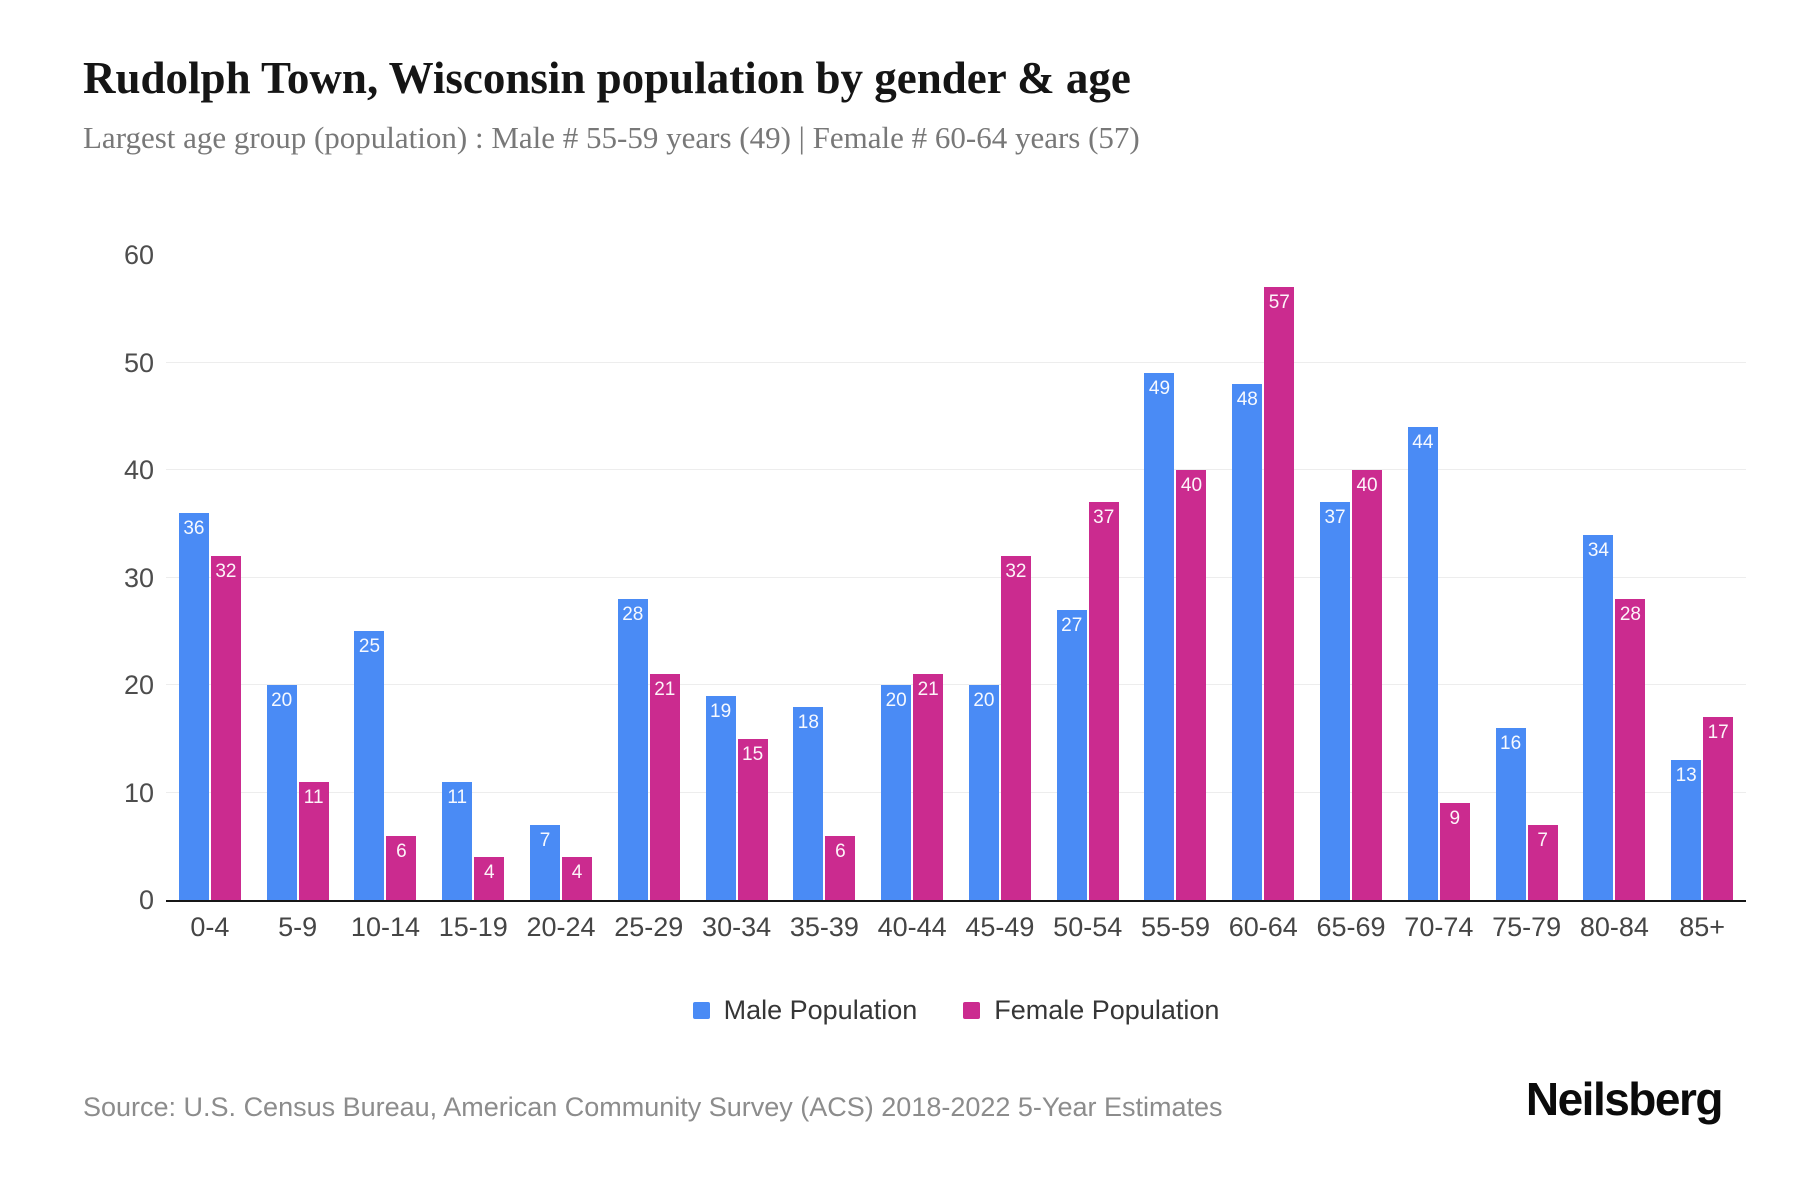  Describe the element at coordinates (1000, 927) in the screenshot. I see `x-tick-label-45-49: 45-49` at that location.